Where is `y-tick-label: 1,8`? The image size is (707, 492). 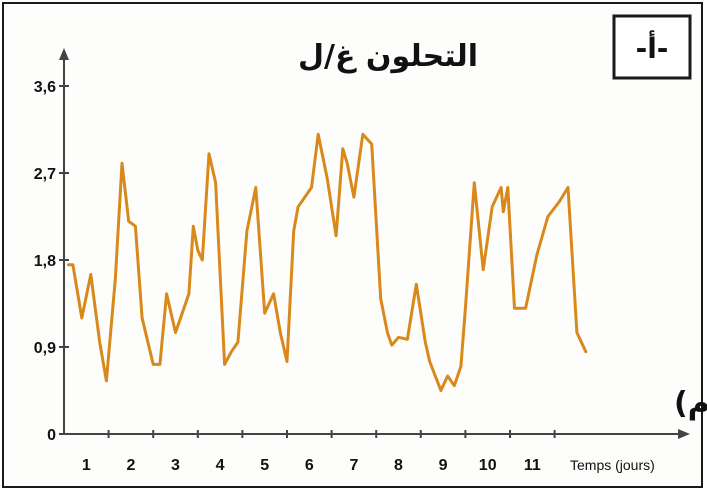 y-tick-label: 1,8 is located at coordinates (45, 261).